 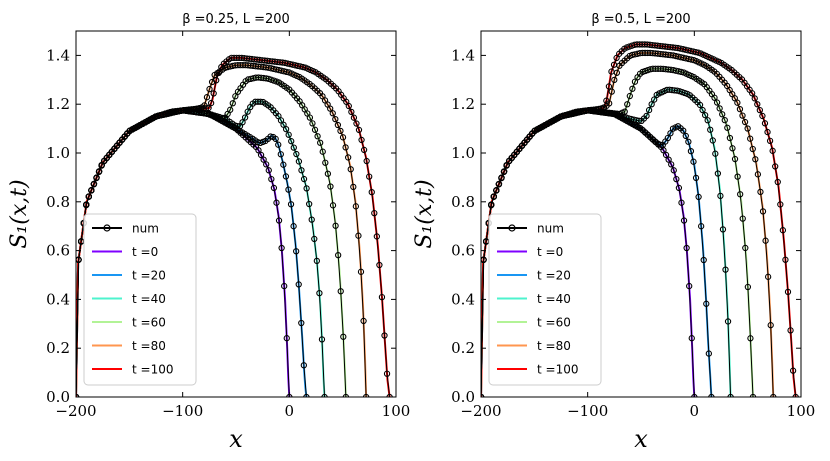 What do you see at coordinates (145, 252) in the screenshot?
I see `legend-label: t =0` at bounding box center [145, 252].